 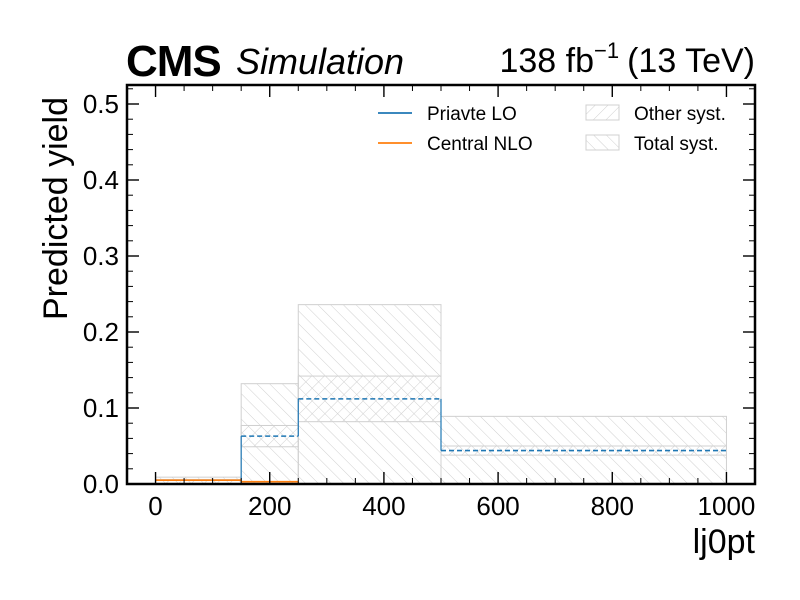 What do you see at coordinates (101, 332) in the screenshot?
I see `y-tick-label: 0.2` at bounding box center [101, 332].